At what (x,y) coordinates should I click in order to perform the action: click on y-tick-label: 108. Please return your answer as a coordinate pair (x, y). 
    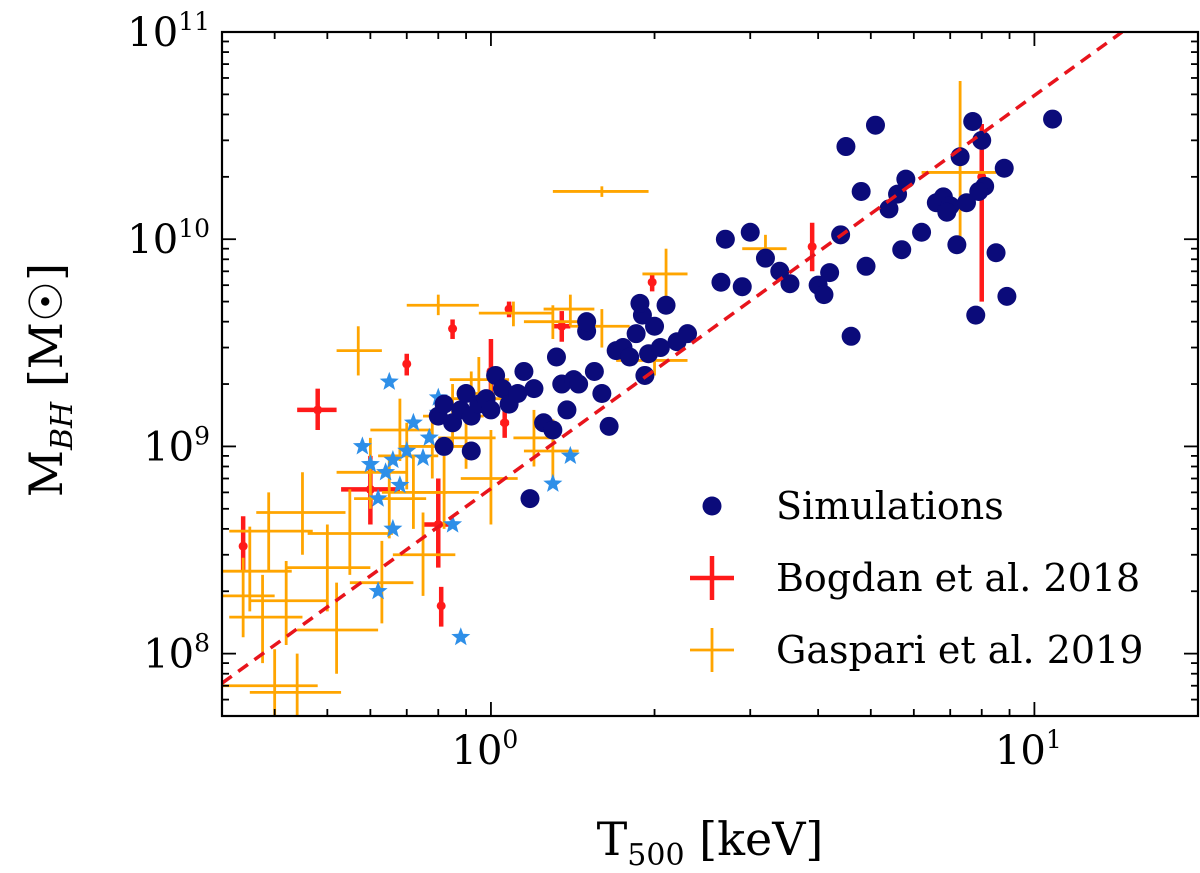
    Looking at the image, I should click on (176, 653).